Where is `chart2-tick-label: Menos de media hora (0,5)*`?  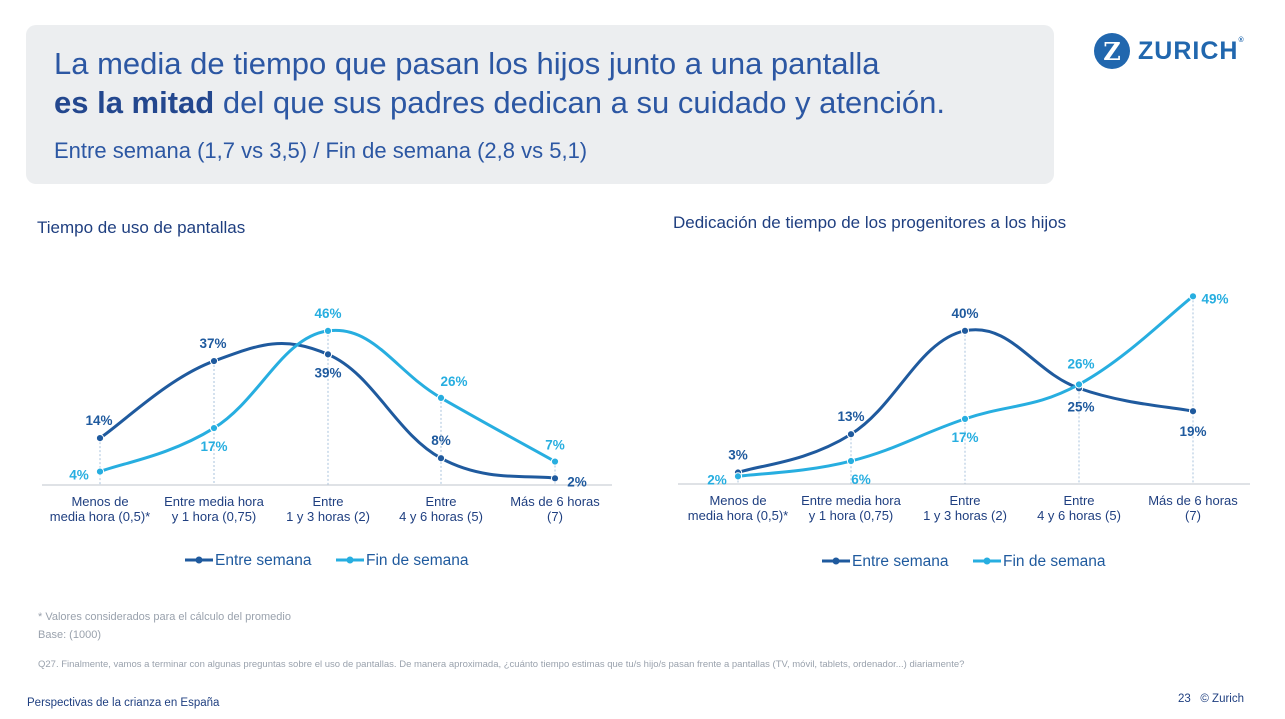
chart2-tick-label: Menos de media hora (0,5)* is located at coordinates (738, 508).